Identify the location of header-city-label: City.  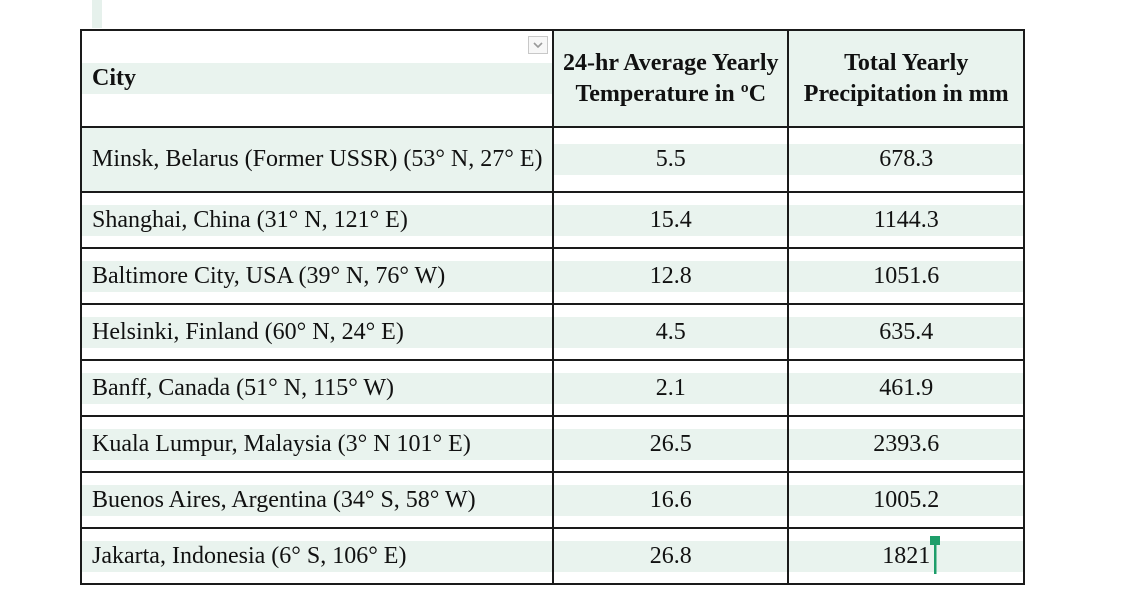
(114, 78).